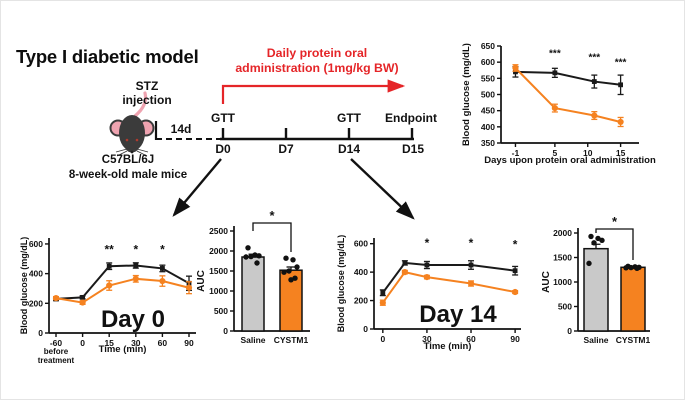  What do you see at coordinates (516, 153) in the screenshot?
I see `svg-text: -1` at bounding box center [516, 153].